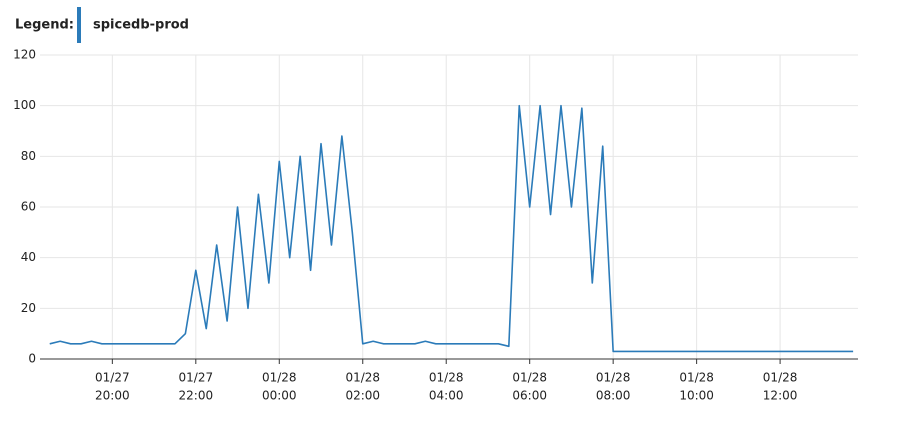 This screenshot has height=433, width=914. What do you see at coordinates (24, 55) in the screenshot?
I see `y-tick-label: 120` at bounding box center [24, 55].